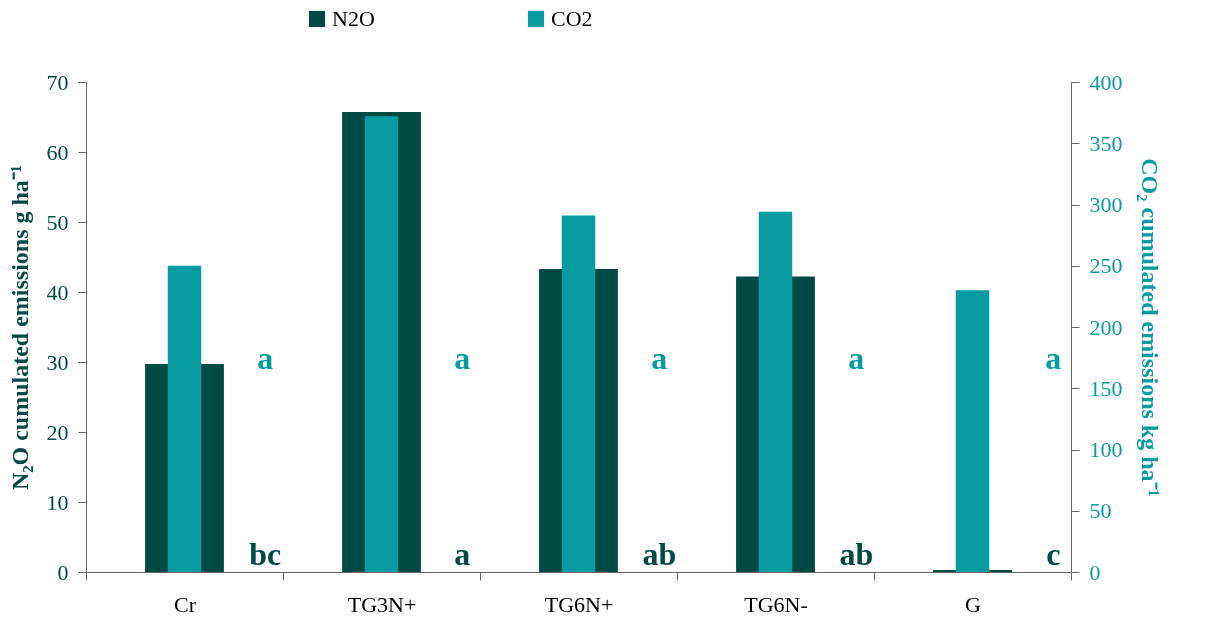 This screenshot has height=631, width=1226. What do you see at coordinates (1106, 143) in the screenshot?
I see `y2-tick-label: 350` at bounding box center [1106, 143].